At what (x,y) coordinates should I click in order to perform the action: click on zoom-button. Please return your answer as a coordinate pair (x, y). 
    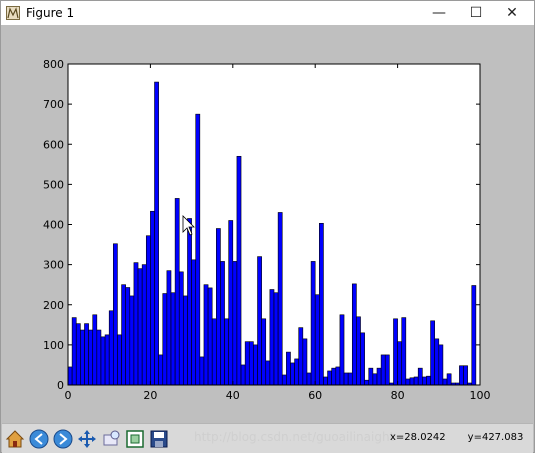
    Looking at the image, I should click on (111, 439).